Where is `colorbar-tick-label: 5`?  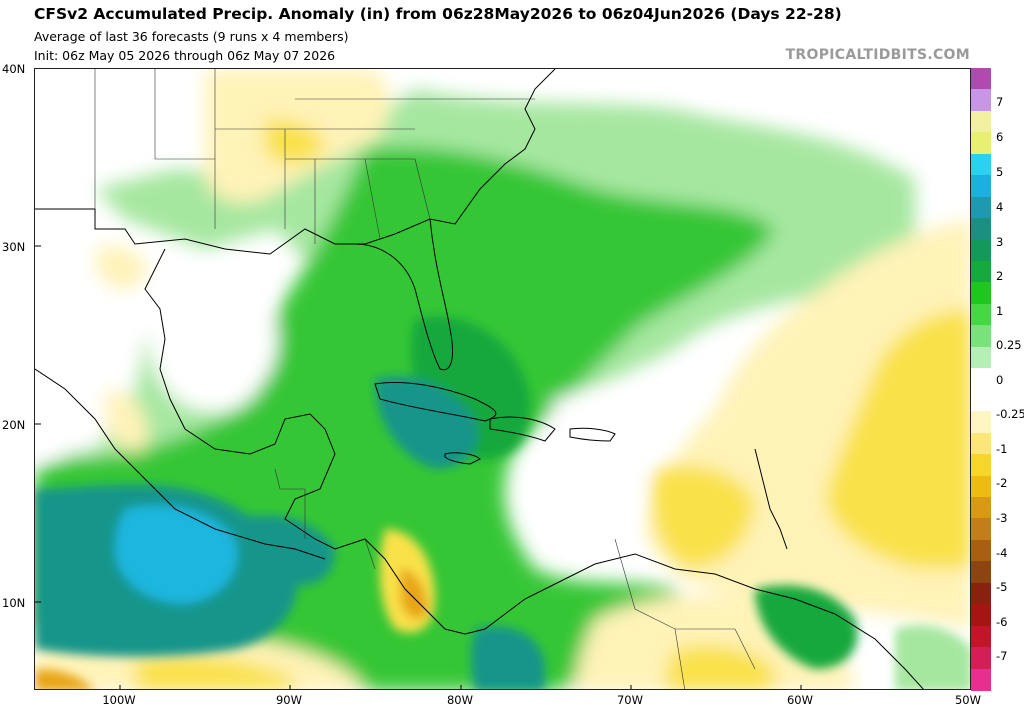
colorbar-tick-label: 5 is located at coordinates (1000, 172).